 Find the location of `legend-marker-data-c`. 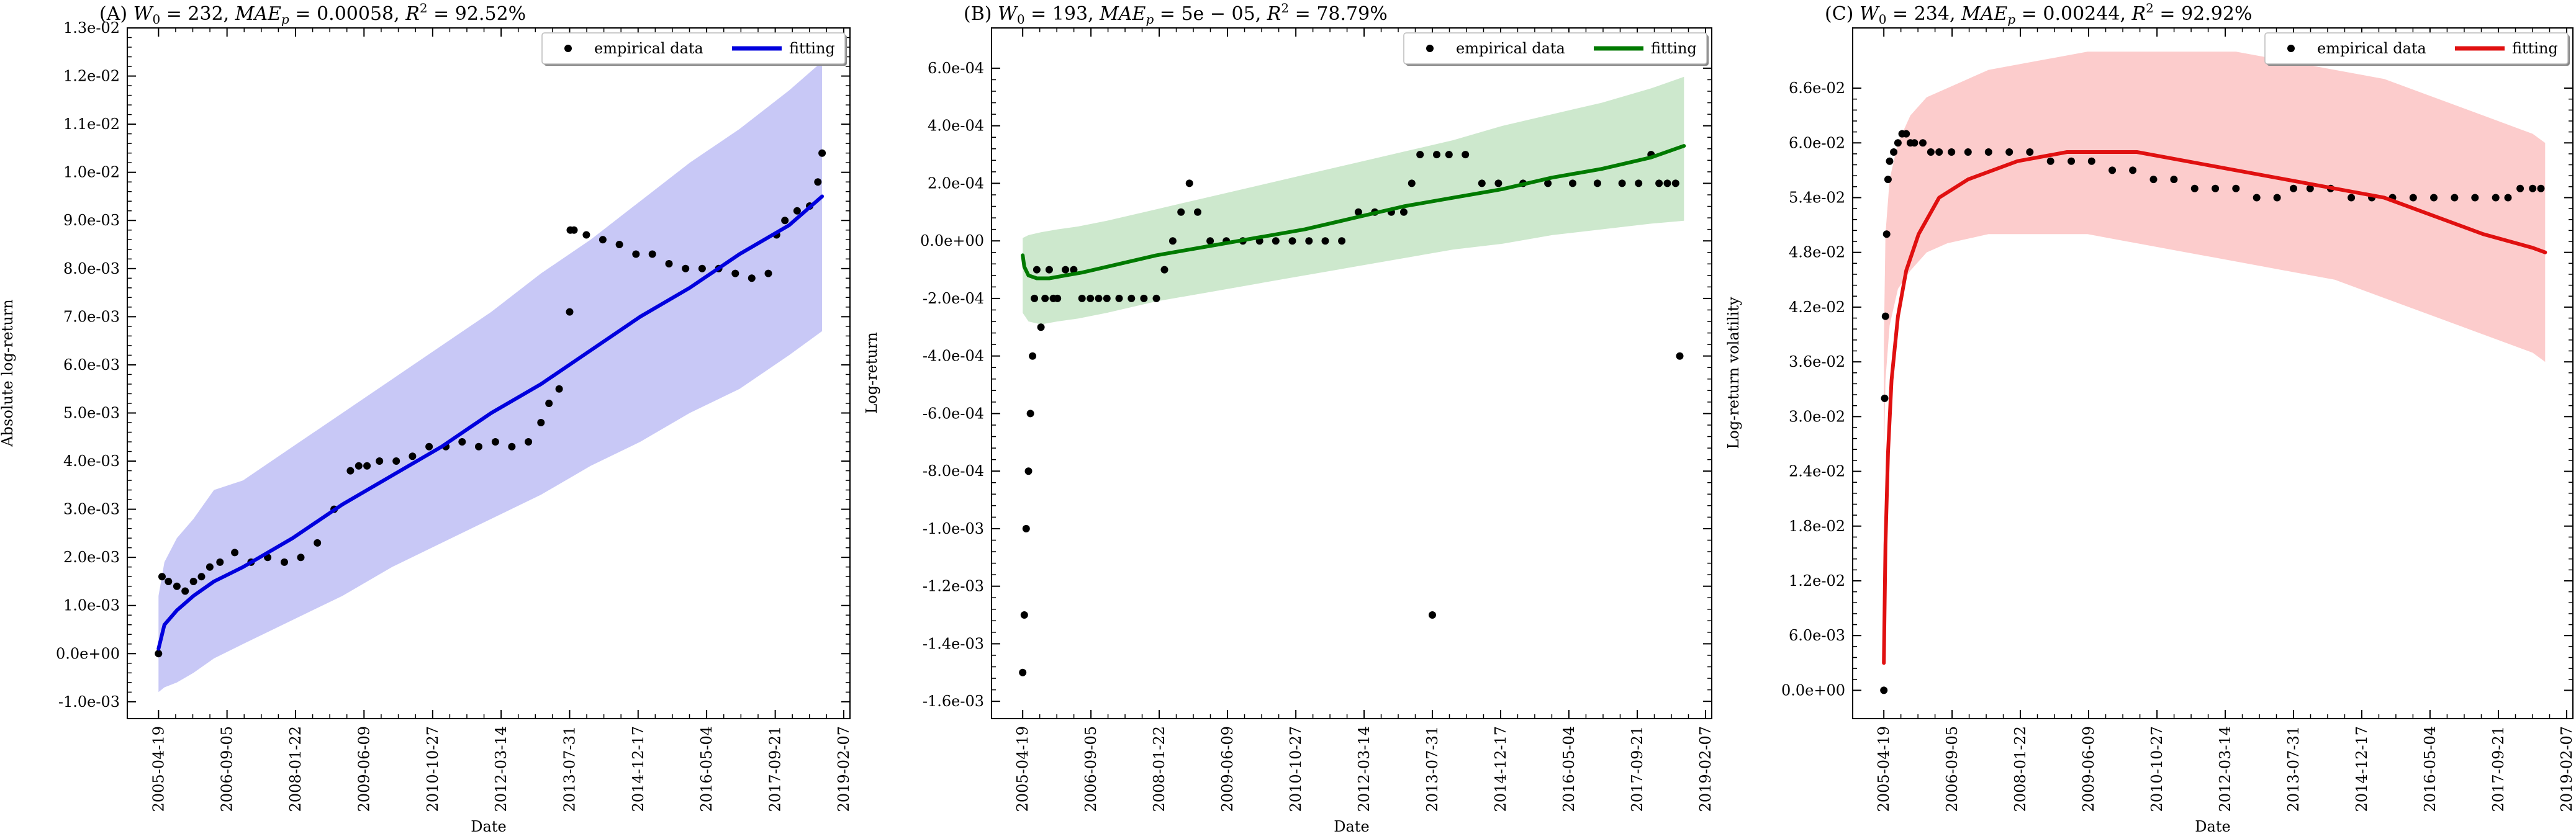

legend-marker-data-c is located at coordinates (2291, 48).